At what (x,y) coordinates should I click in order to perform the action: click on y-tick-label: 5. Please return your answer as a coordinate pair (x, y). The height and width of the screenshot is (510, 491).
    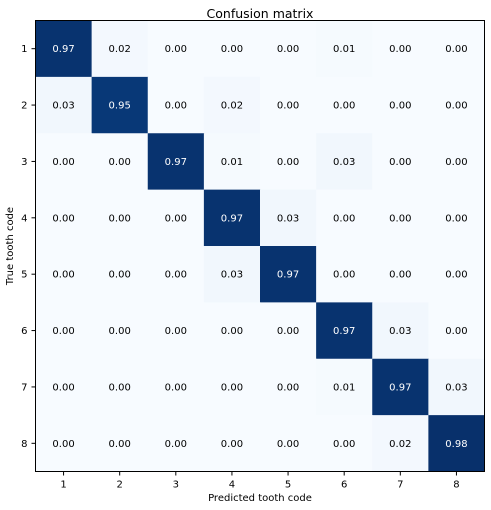
    Looking at the image, I should click on (24, 275).